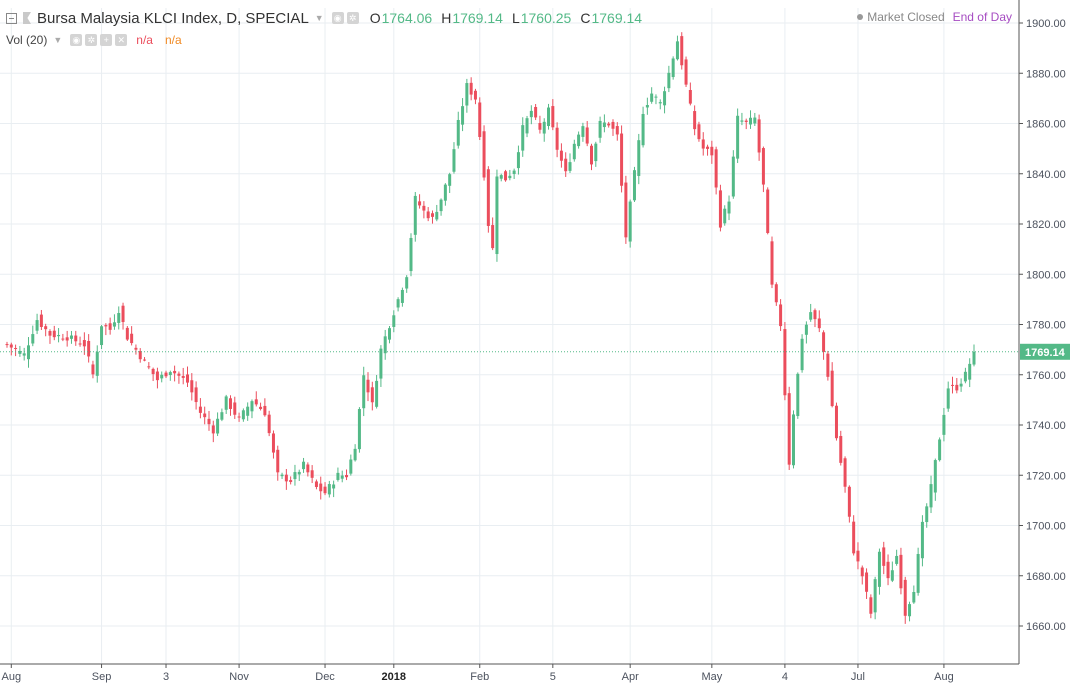  What do you see at coordinates (1046, 275) in the screenshot?
I see `y-tick-label: 1800.00` at bounding box center [1046, 275].